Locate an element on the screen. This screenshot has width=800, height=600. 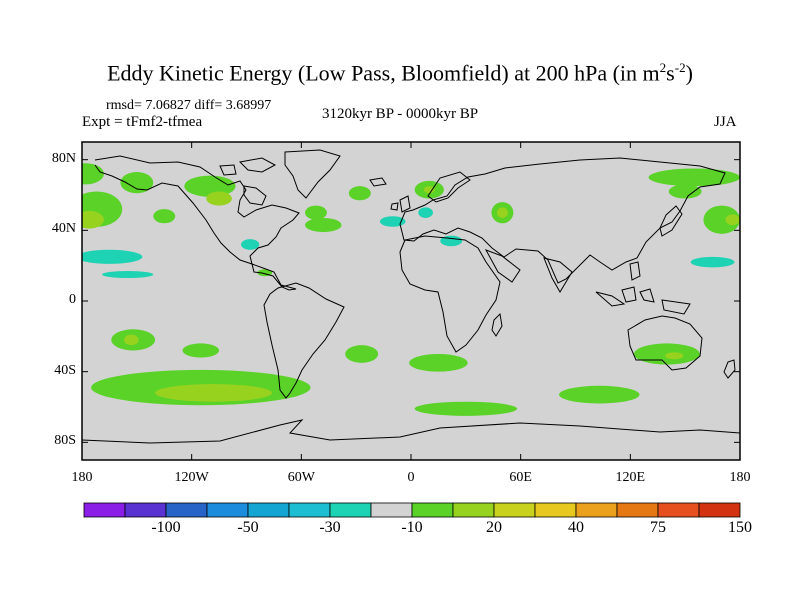
experiment-label: Expt = tFmf2-tfmea is located at coordinates (142, 122).